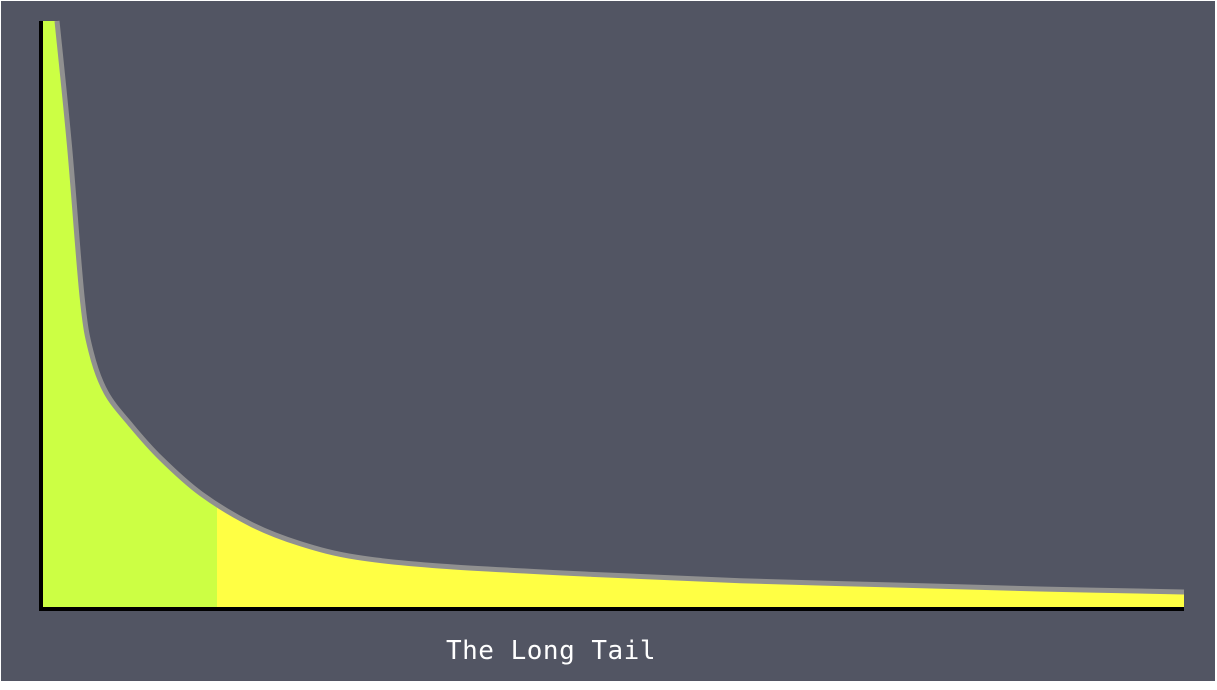 This screenshot has width=1217, height=690. Describe the element at coordinates (551, 651) in the screenshot. I see `chart-title: The Long Tail` at that location.